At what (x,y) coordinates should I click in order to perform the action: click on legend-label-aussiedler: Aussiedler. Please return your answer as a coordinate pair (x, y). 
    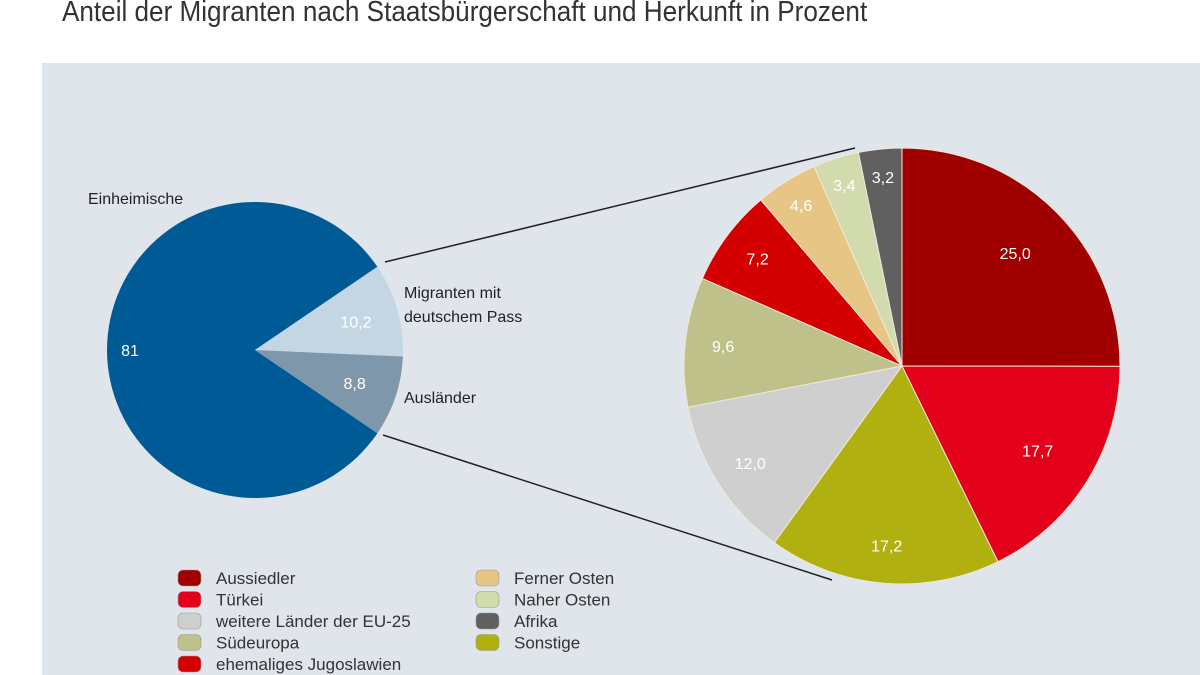
    Looking at the image, I should click on (256, 578).